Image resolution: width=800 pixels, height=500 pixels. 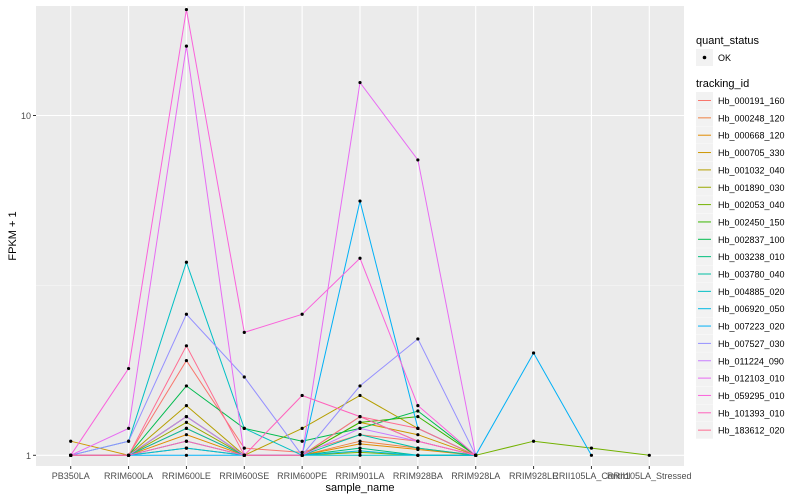 What do you see at coordinates (751, 413) in the screenshot?
I see `legend-label-tracking: Hb_101393_010` at bounding box center [751, 413].